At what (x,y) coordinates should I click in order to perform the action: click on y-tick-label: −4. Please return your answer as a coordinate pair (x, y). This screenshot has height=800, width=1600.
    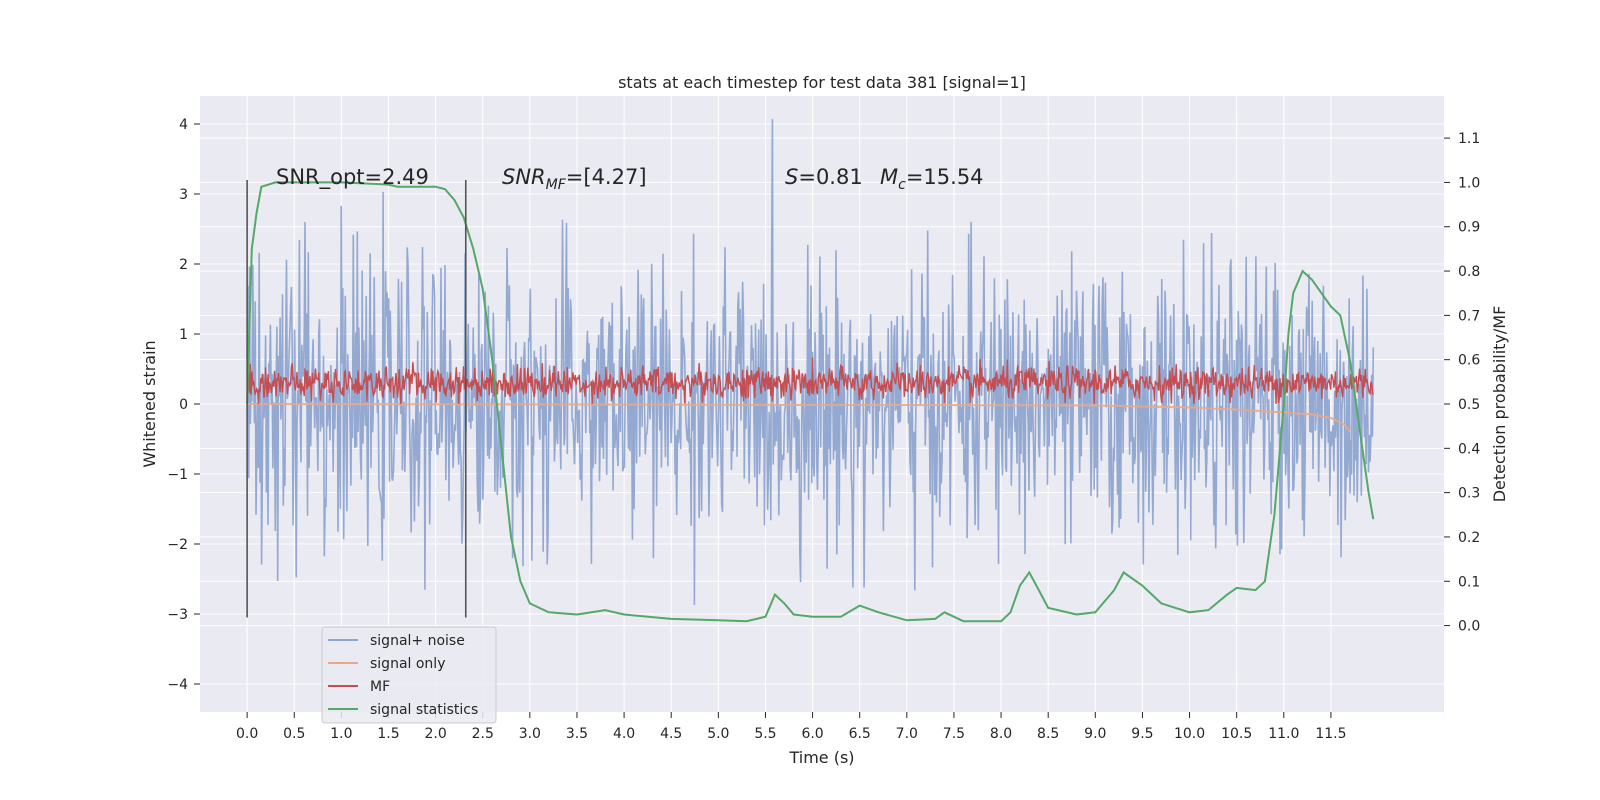
    Looking at the image, I should click on (177, 685).